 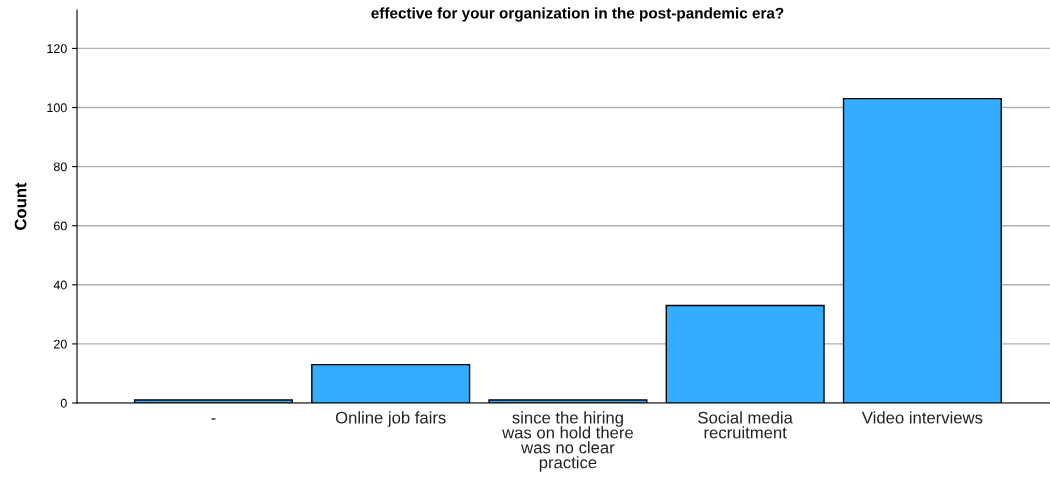 What do you see at coordinates (57, 49) in the screenshot?
I see `y-tick-label: 120` at bounding box center [57, 49].